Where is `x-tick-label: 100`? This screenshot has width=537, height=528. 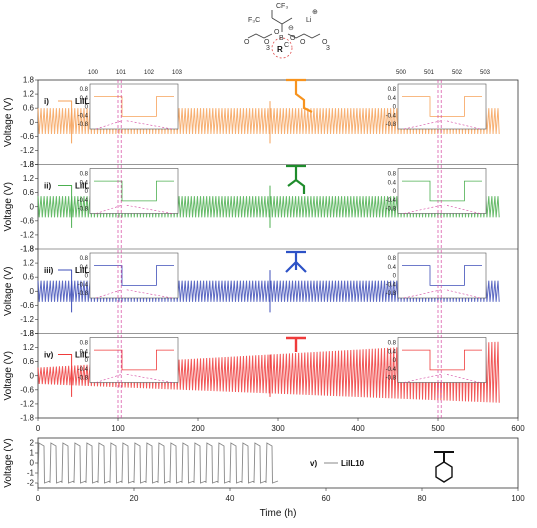 x-tick-label: 100 is located at coordinates (518, 498).